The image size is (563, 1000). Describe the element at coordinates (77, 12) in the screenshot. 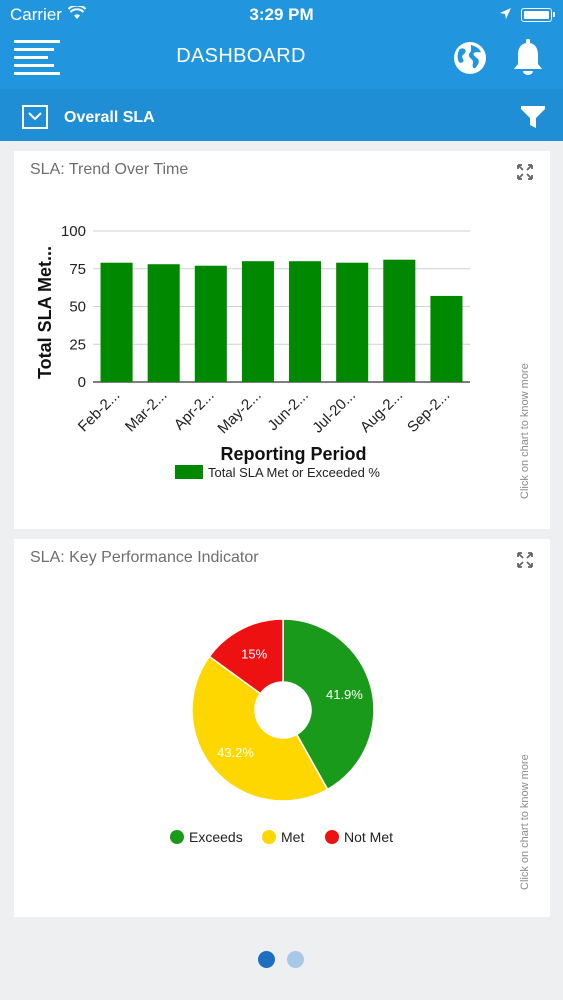

I see `wifi-icon` at that location.